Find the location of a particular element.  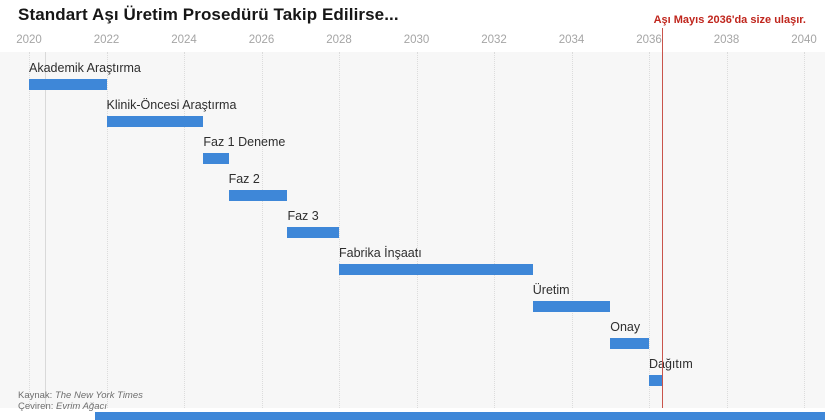

gridline-2024 is located at coordinates (184, 230).